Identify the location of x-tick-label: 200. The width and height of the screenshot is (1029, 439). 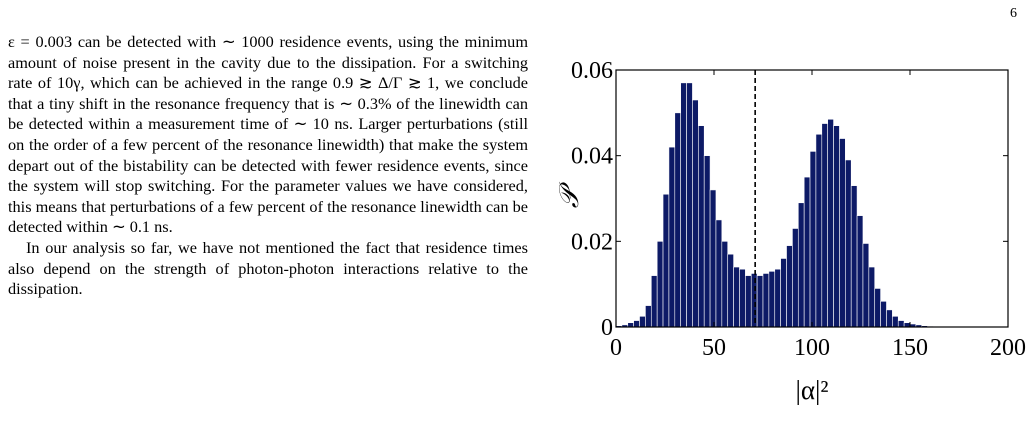
(1008, 348).